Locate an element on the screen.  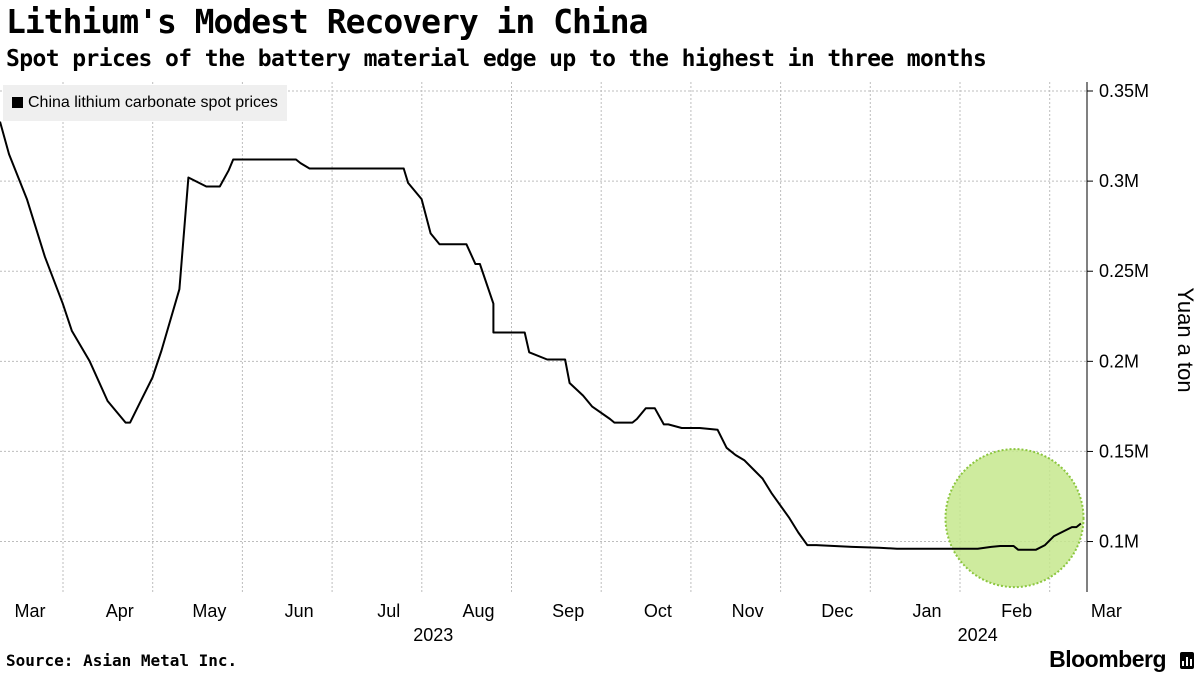
x-tick-label: Apr is located at coordinates (120, 611).